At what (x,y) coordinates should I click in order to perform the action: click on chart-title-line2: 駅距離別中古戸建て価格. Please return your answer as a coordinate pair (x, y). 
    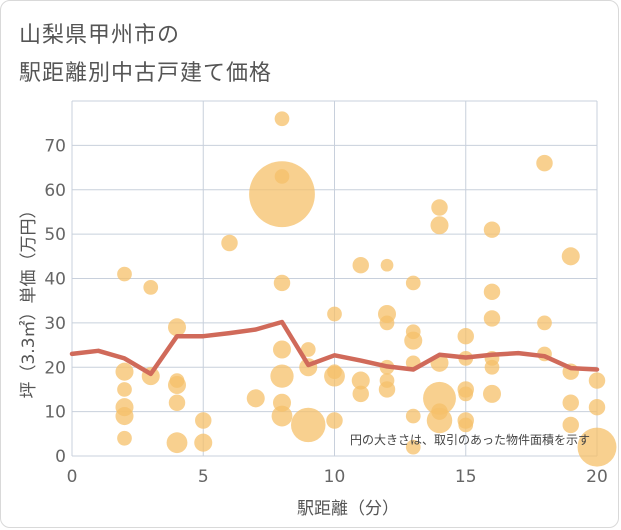
    Looking at the image, I should click on (146, 73).